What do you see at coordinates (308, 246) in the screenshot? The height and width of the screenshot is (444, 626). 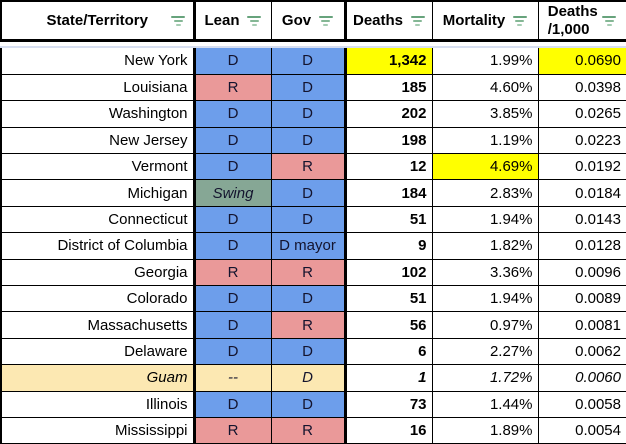 I see `cell-gov: D mayor` at bounding box center [308, 246].